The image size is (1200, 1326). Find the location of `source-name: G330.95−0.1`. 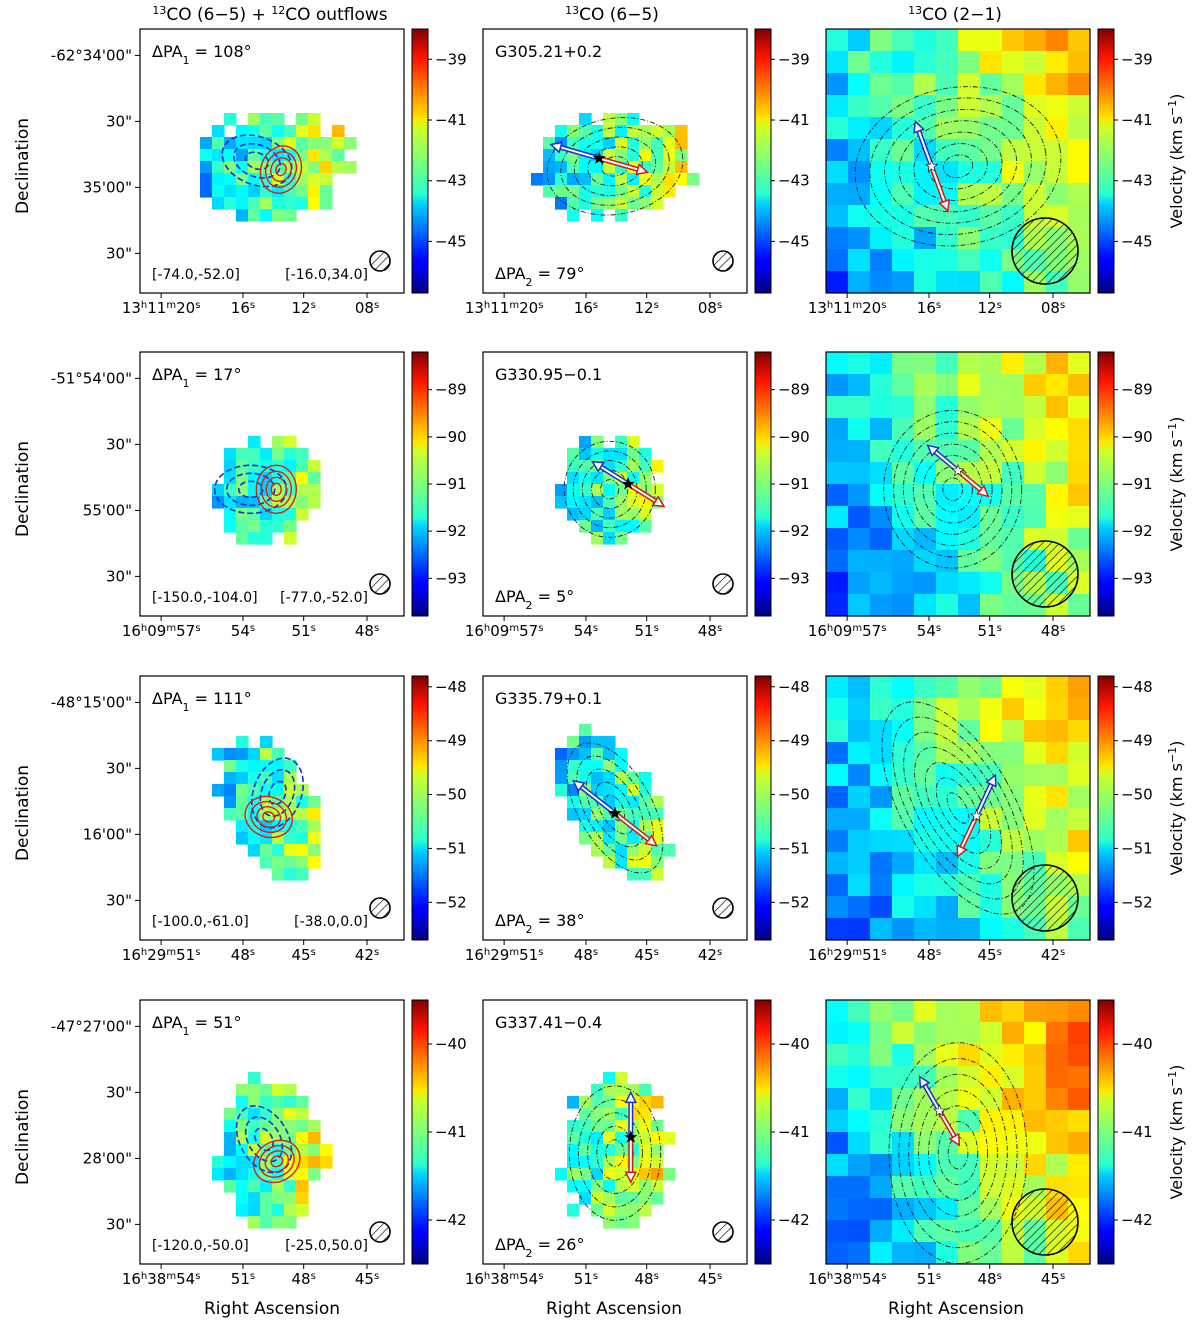

source-name: G330.95−0.1 is located at coordinates (548, 374).